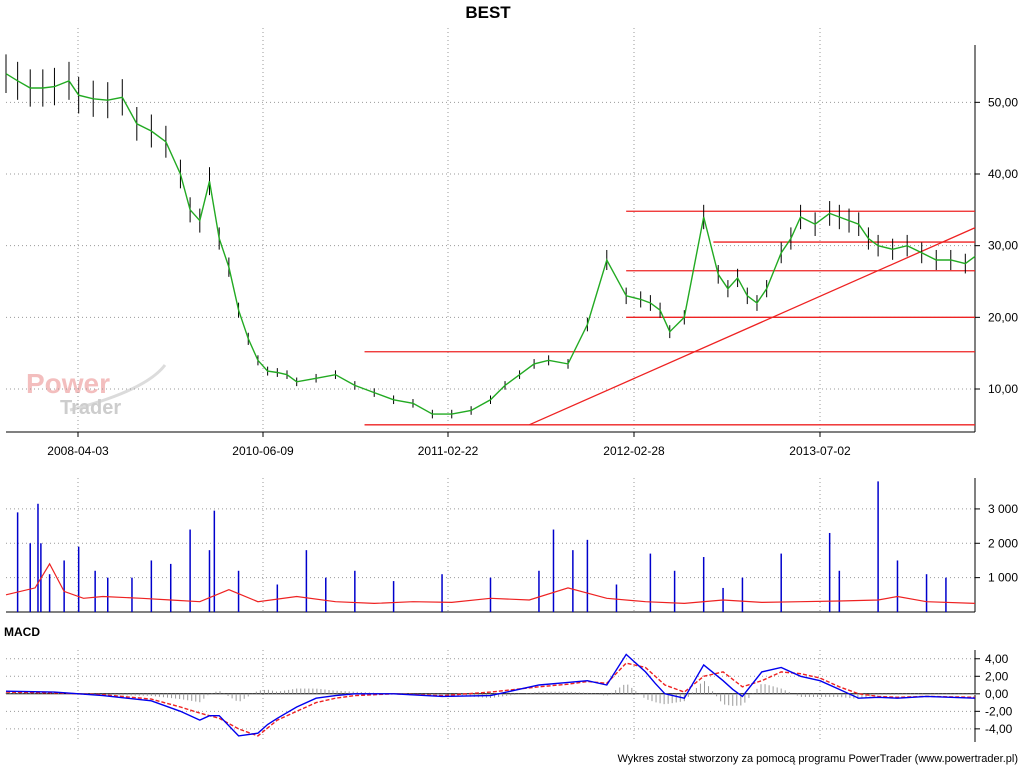  What do you see at coordinates (752, 326) in the screenshot?
I see `trend-line` at bounding box center [752, 326].